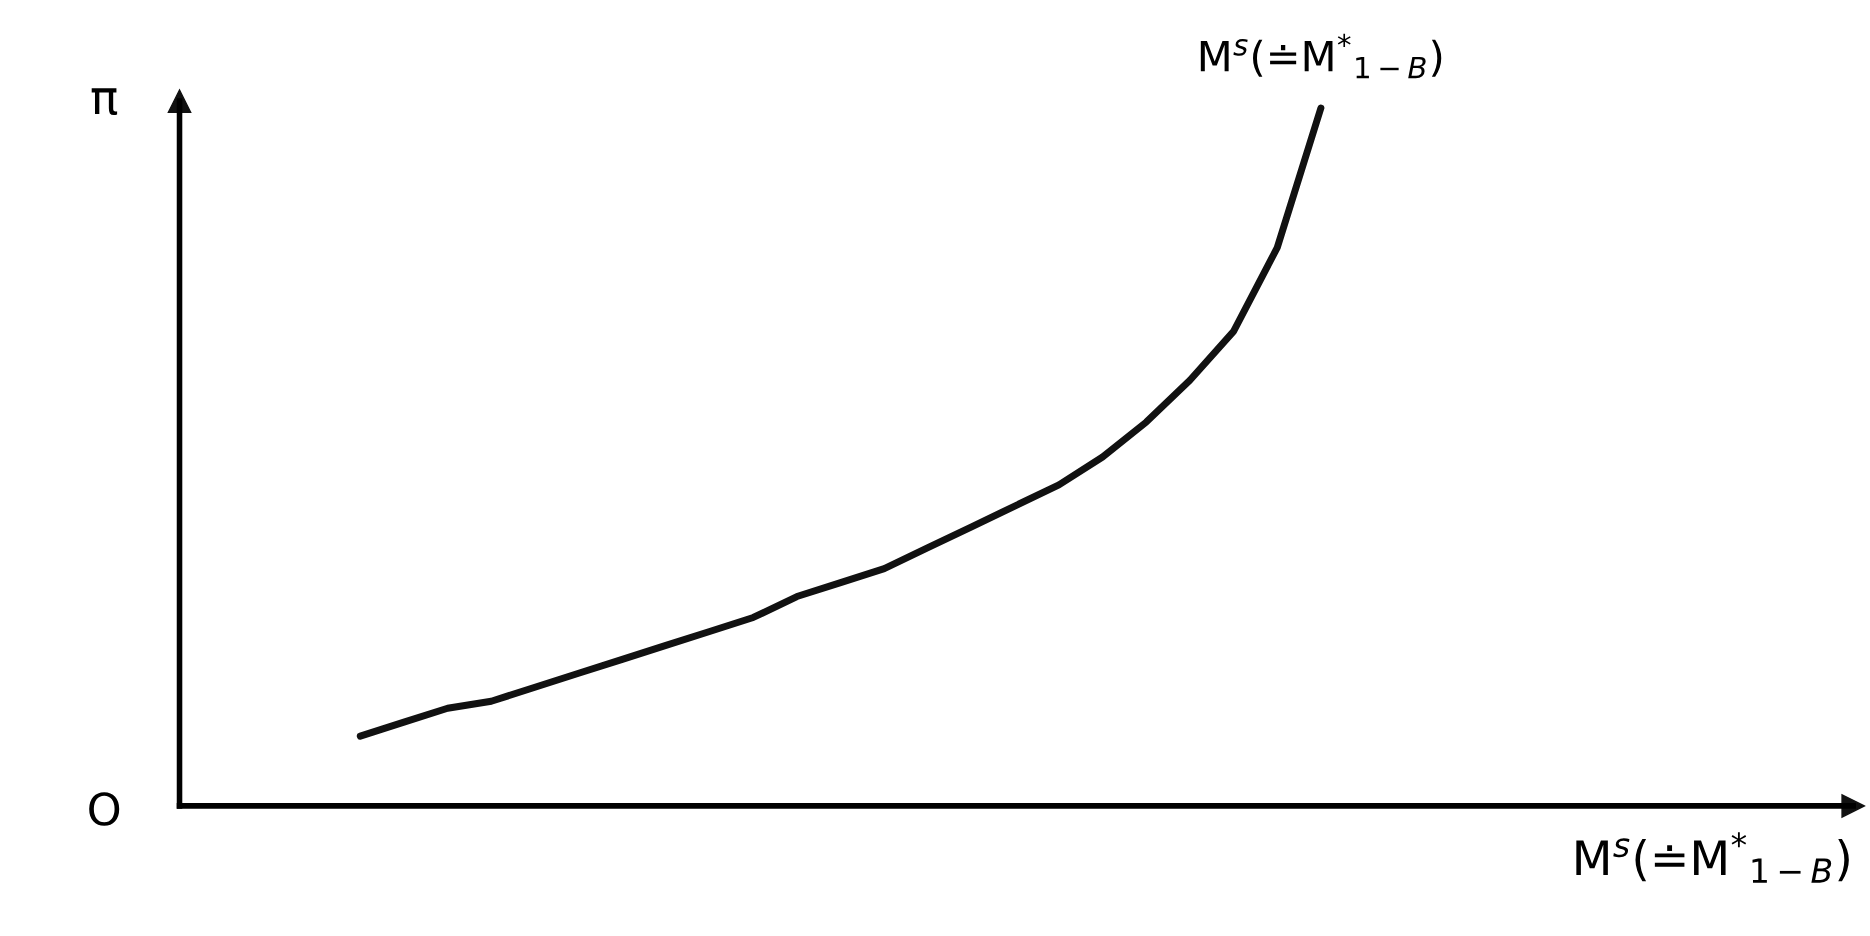 This screenshot has width=1870, height=936. Describe the element at coordinates (104, 809) in the screenshot. I see `text: O` at that location.